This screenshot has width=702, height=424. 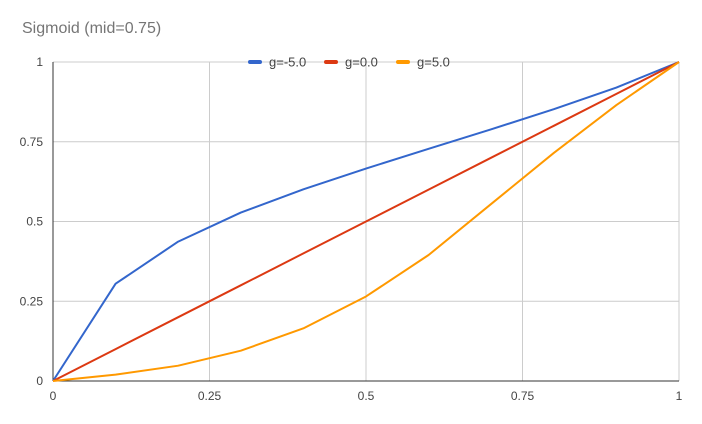 I want to click on y-tick-label: 0.25, so click(x=32, y=301).